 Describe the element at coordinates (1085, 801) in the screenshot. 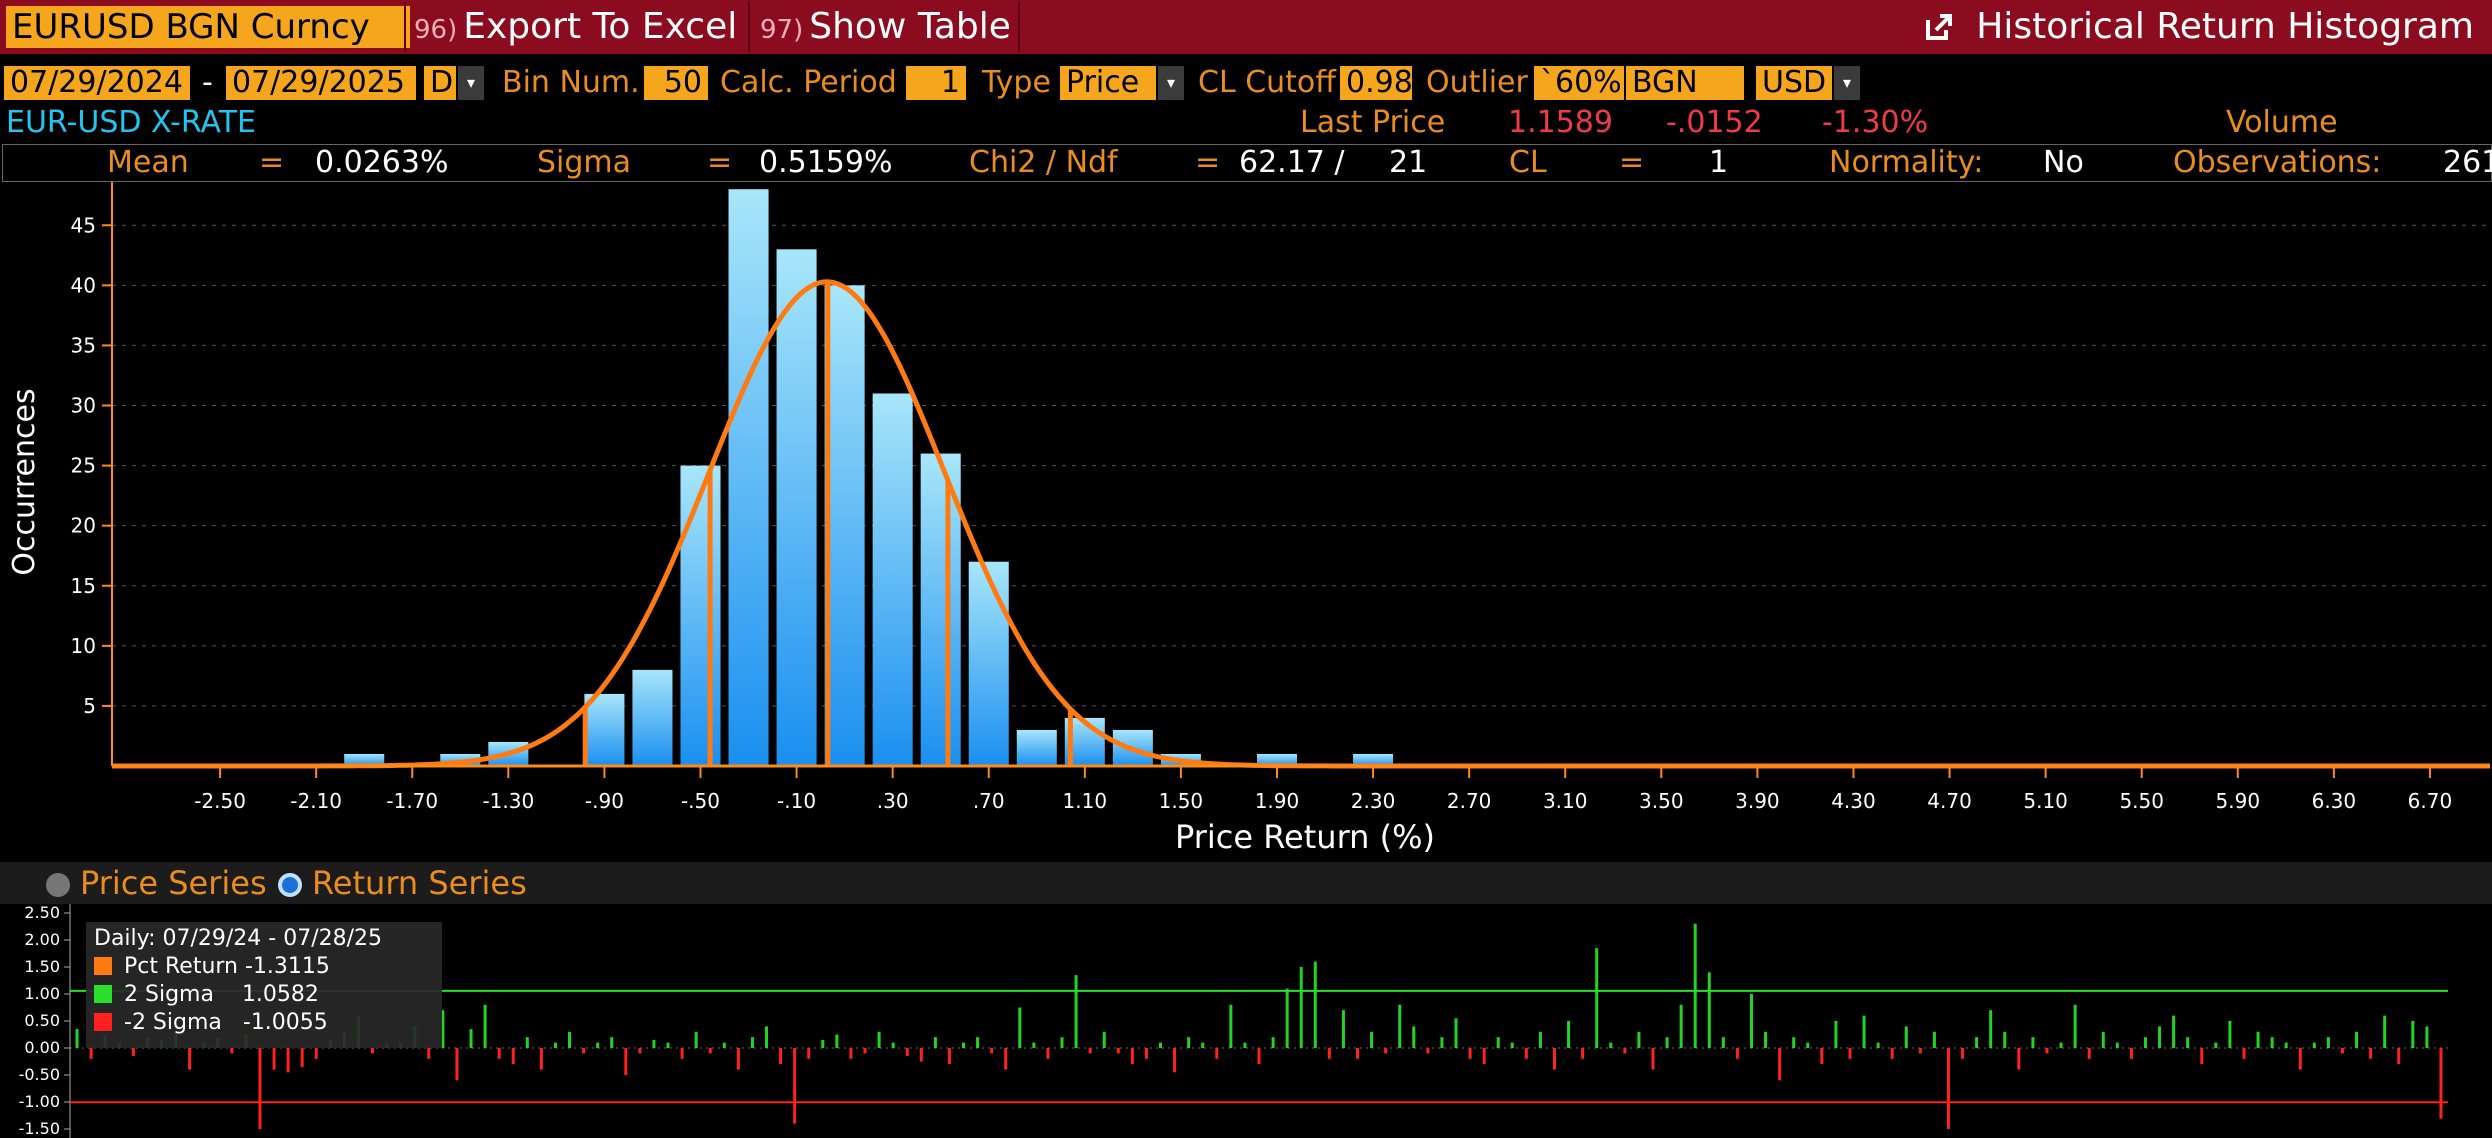

I see `x-tick-label: 1.10` at that location.